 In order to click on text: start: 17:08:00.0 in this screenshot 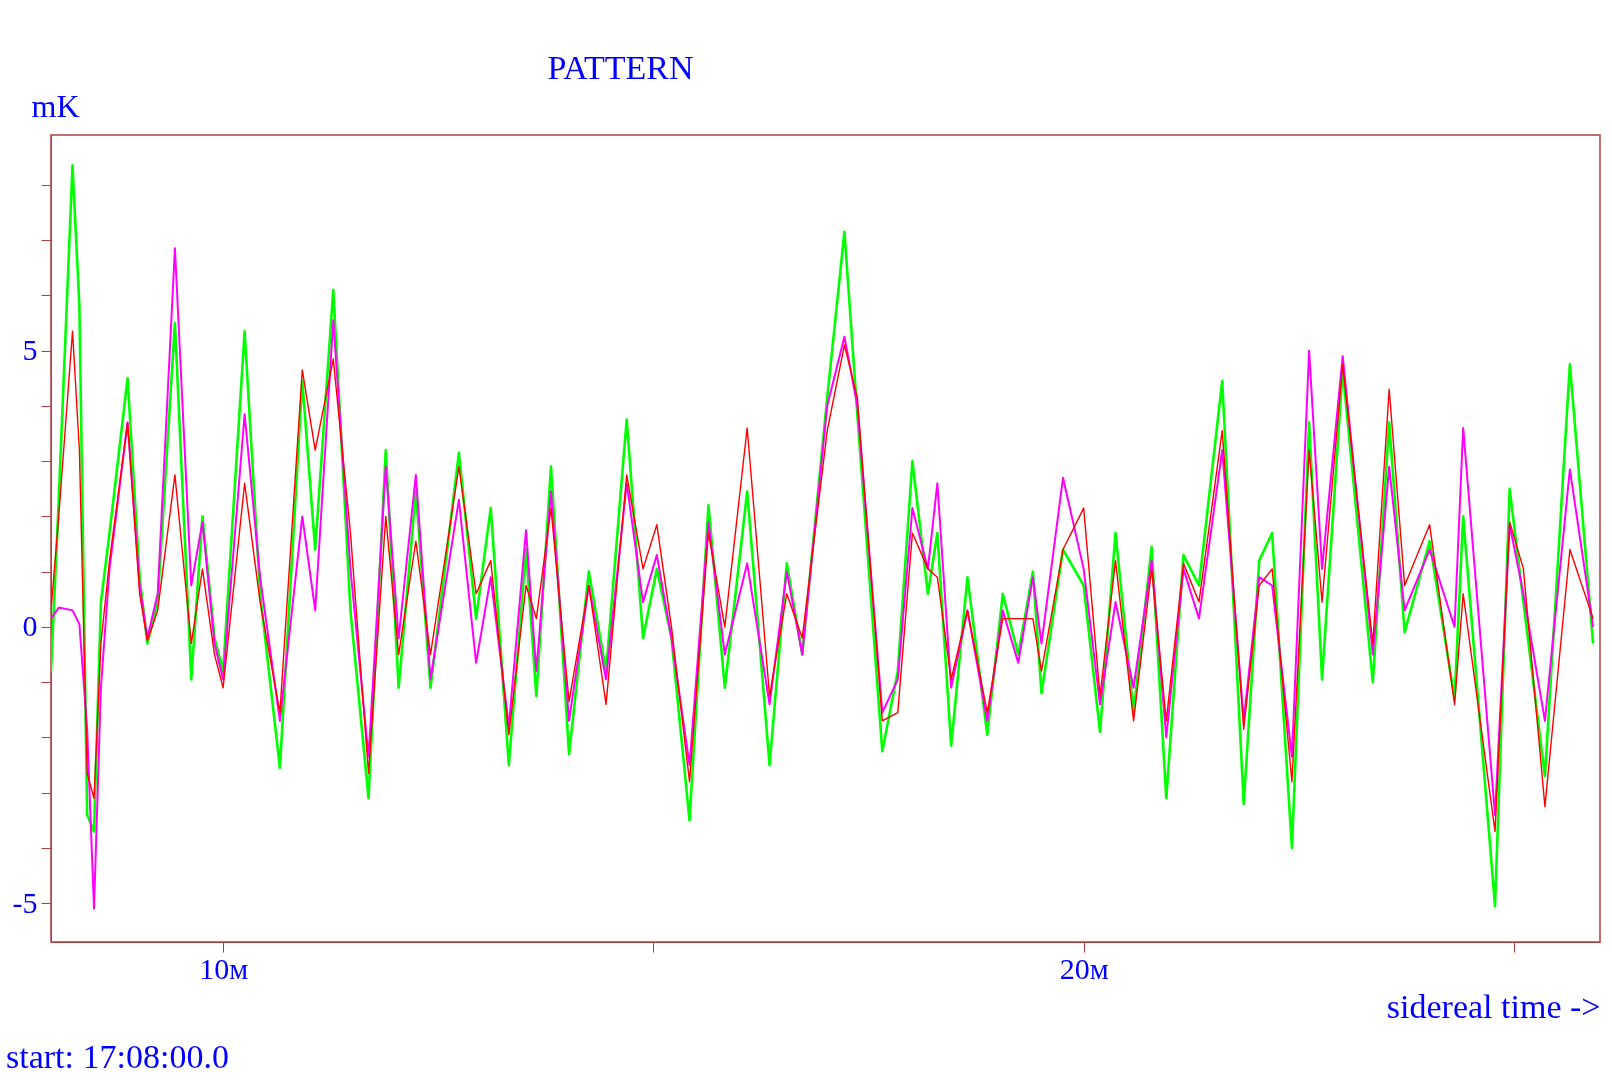, I will do `click(117, 1057)`.